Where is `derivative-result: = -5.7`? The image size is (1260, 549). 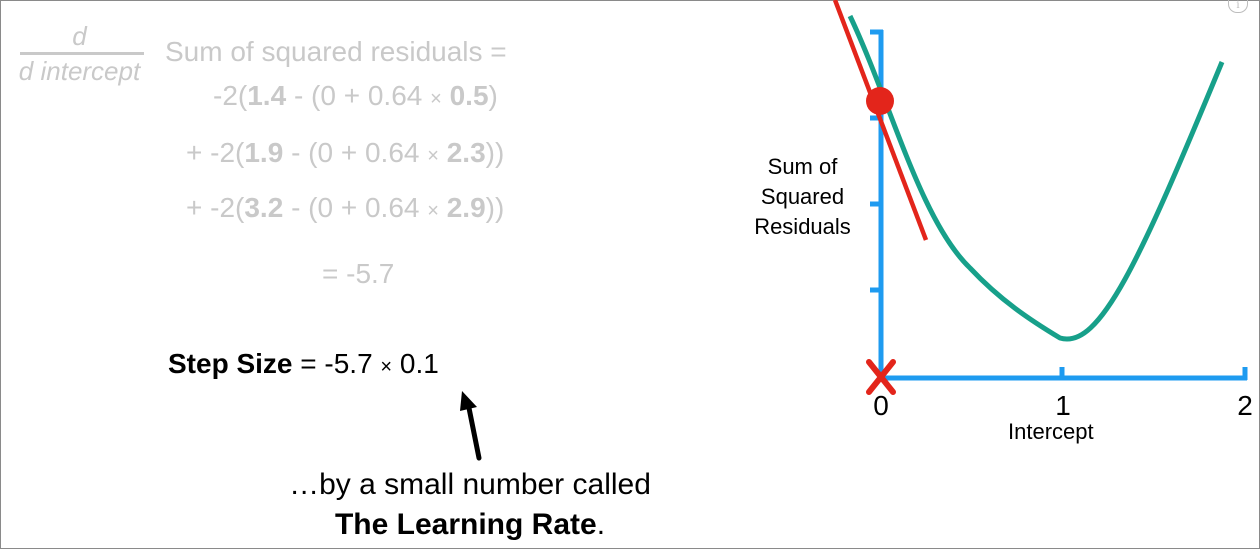
derivative-result: = -5.7 is located at coordinates (358, 273).